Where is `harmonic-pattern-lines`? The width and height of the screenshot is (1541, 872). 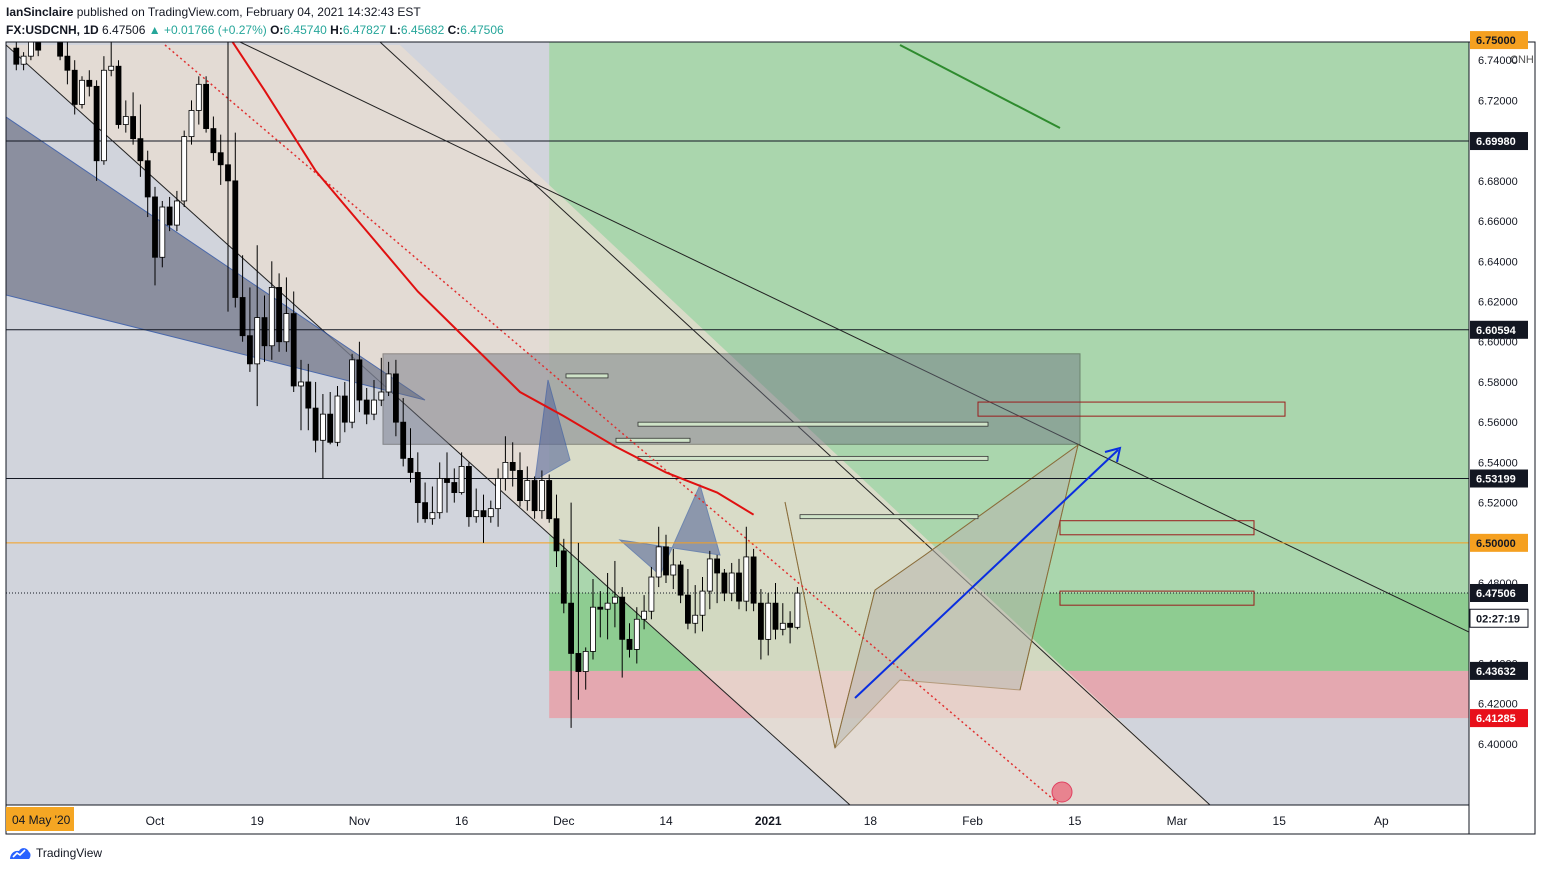 harmonic-pattern-lines is located at coordinates (931, 596).